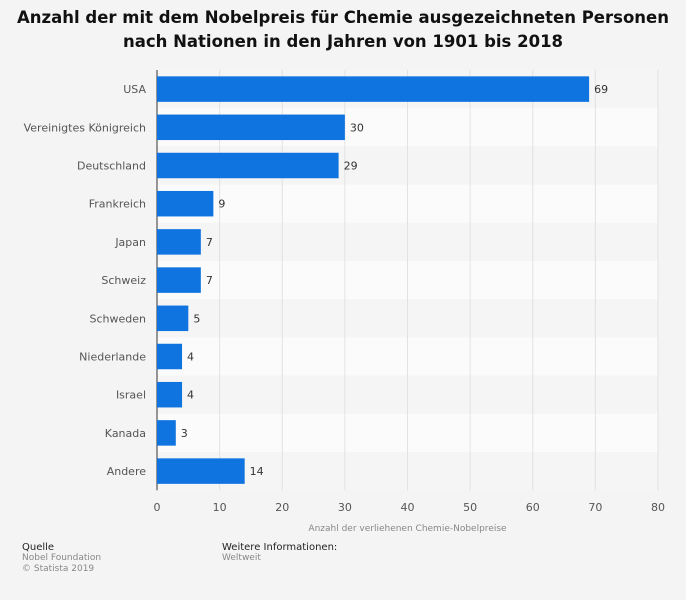  I want to click on x-tick-label: 10, so click(220, 507).